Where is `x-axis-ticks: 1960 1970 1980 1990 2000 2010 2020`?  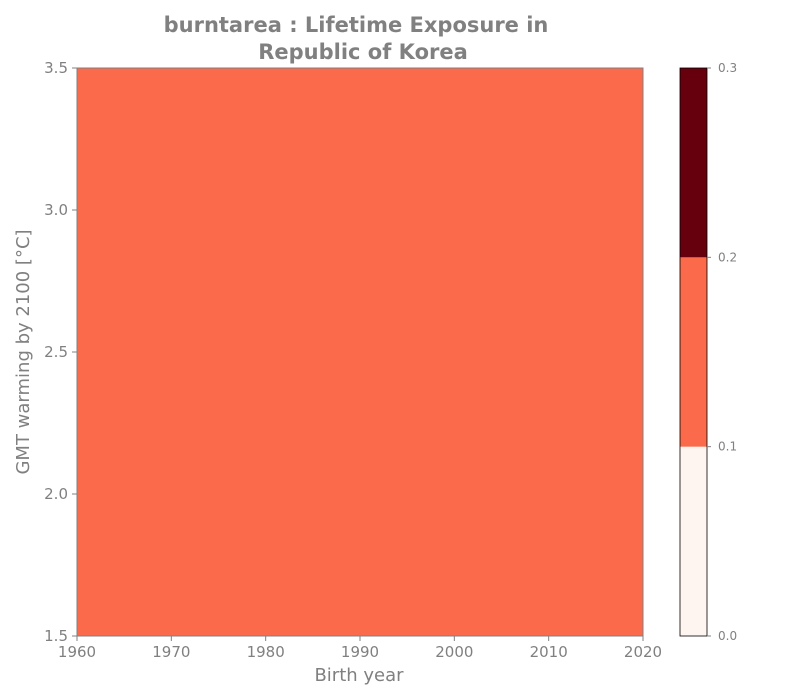
x-axis-ticks: 1960 1970 1980 1990 2000 2010 2020 is located at coordinates (360, 648).